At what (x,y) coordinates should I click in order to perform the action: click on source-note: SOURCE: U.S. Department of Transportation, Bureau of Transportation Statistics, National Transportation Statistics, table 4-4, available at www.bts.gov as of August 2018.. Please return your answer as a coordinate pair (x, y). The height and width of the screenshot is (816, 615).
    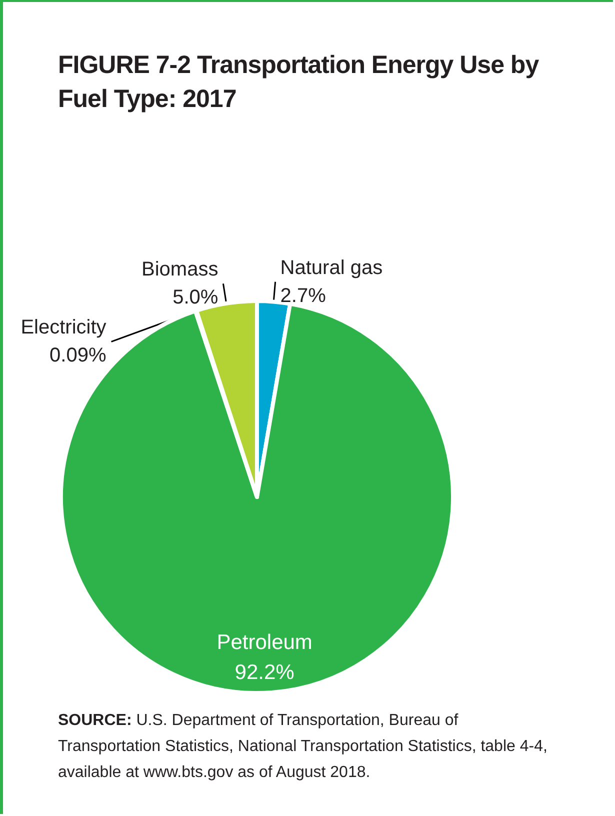
    Looking at the image, I should click on (303, 747).